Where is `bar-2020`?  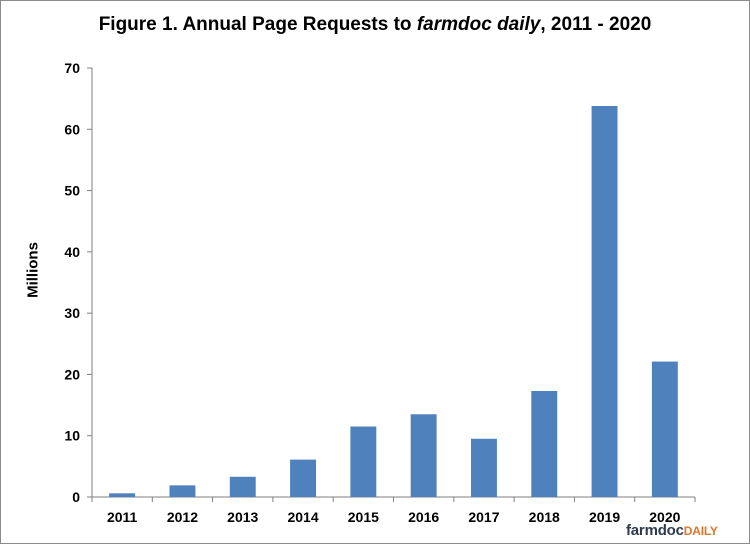 bar-2020 is located at coordinates (664, 429).